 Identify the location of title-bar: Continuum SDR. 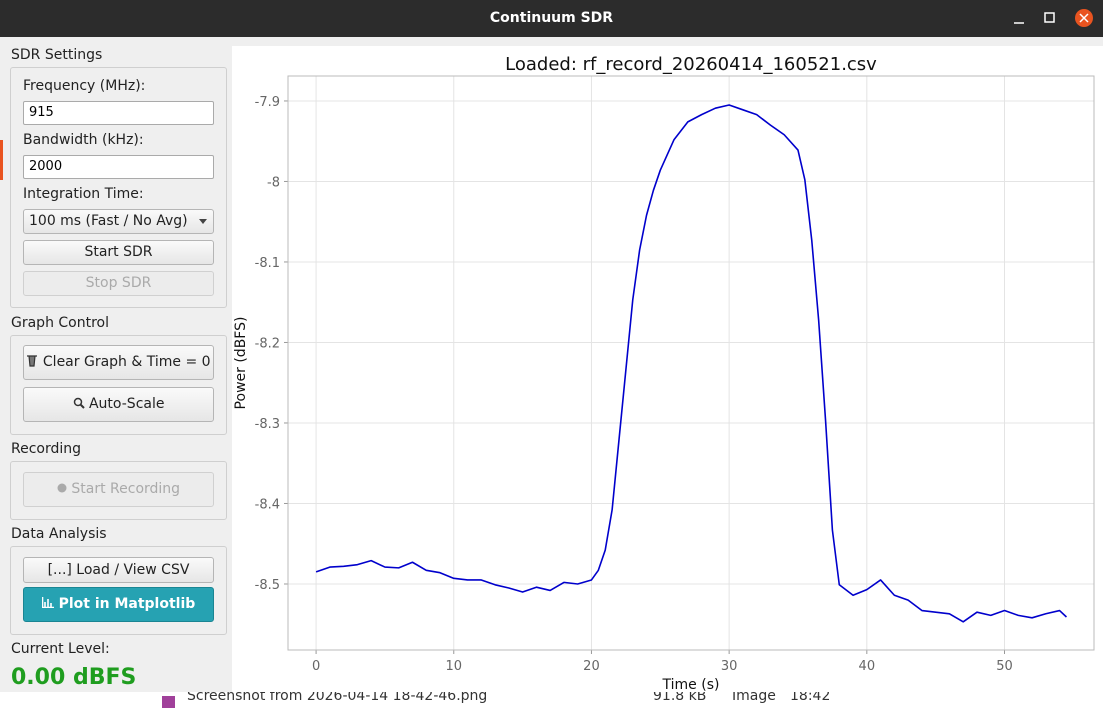
(551, 18).